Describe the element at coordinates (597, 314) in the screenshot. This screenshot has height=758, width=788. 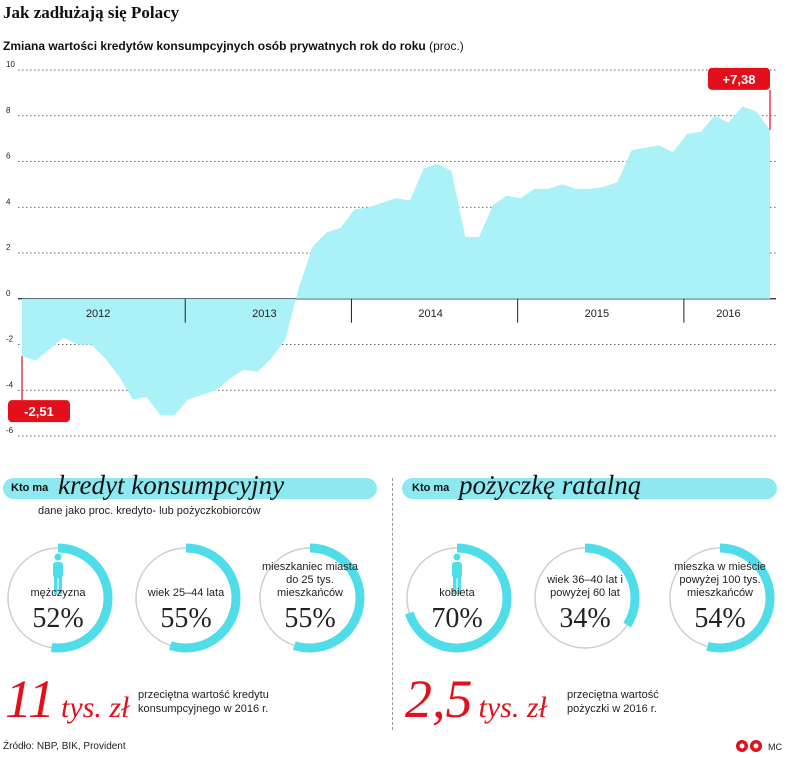
I see `year-label: 2015` at that location.